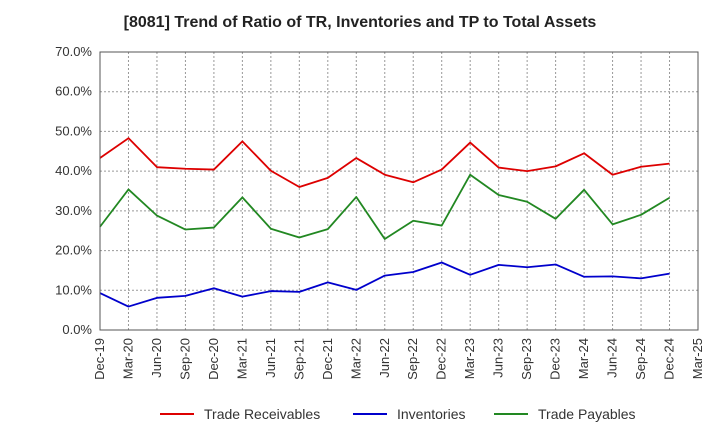  Describe the element at coordinates (697, 358) in the screenshot. I see `x-tick-label: Mar-25` at that location.